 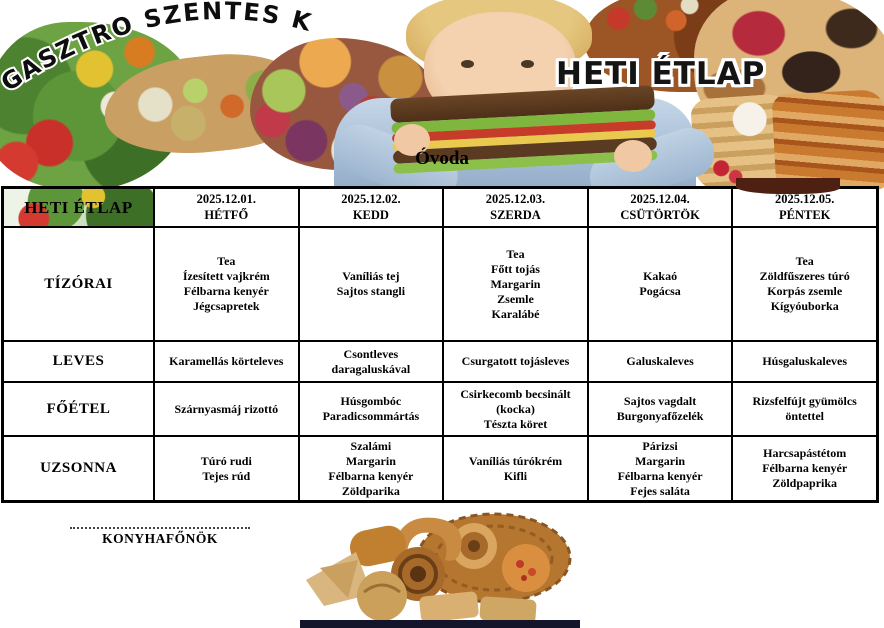 I want to click on menu-cell-foetel-tuesday: Húsgombóc Paradicsommártás, so click(x=371, y=409).